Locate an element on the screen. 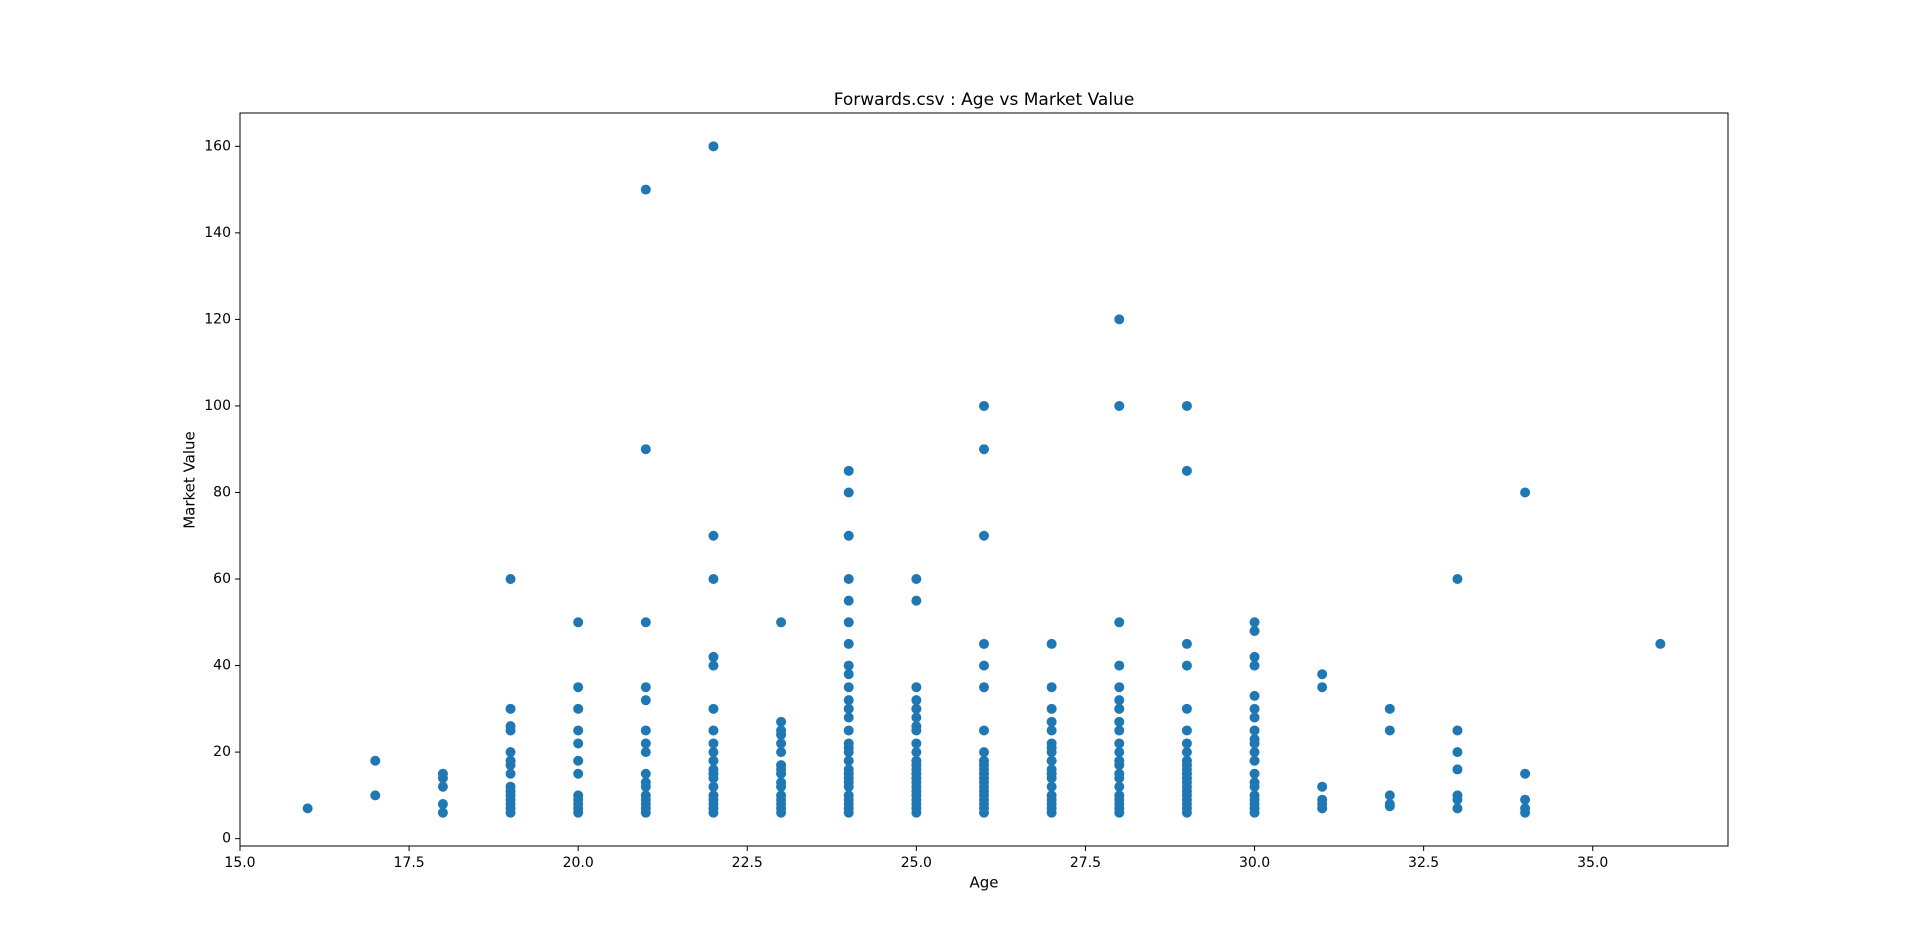  y-tick-label: 160 is located at coordinates (217, 146).